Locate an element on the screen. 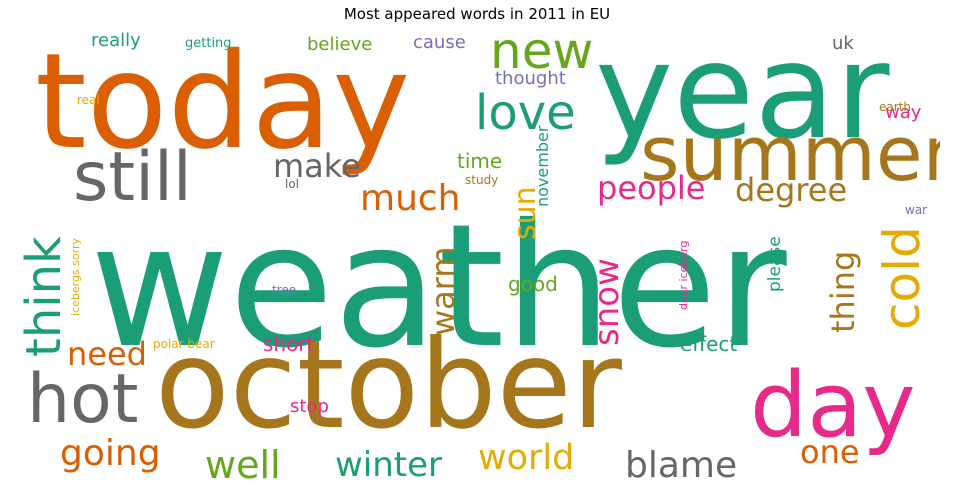 The image size is (954, 486). word-one: one is located at coordinates (830, 452).